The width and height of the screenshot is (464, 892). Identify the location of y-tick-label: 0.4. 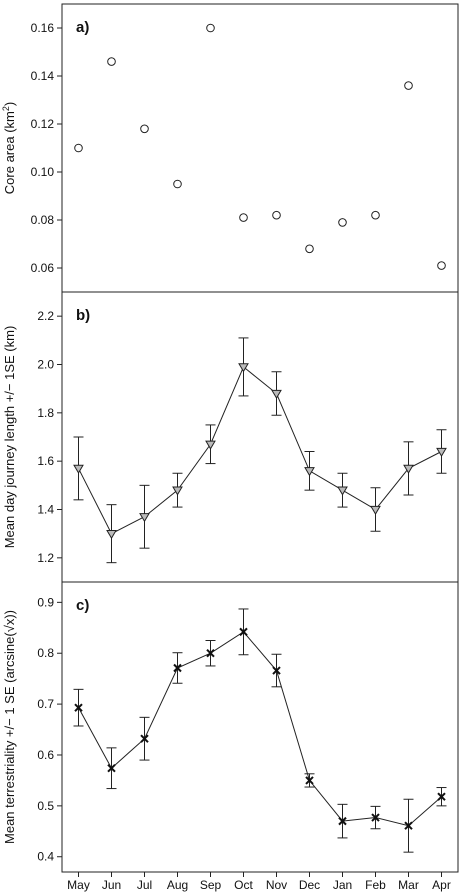
(45, 857).